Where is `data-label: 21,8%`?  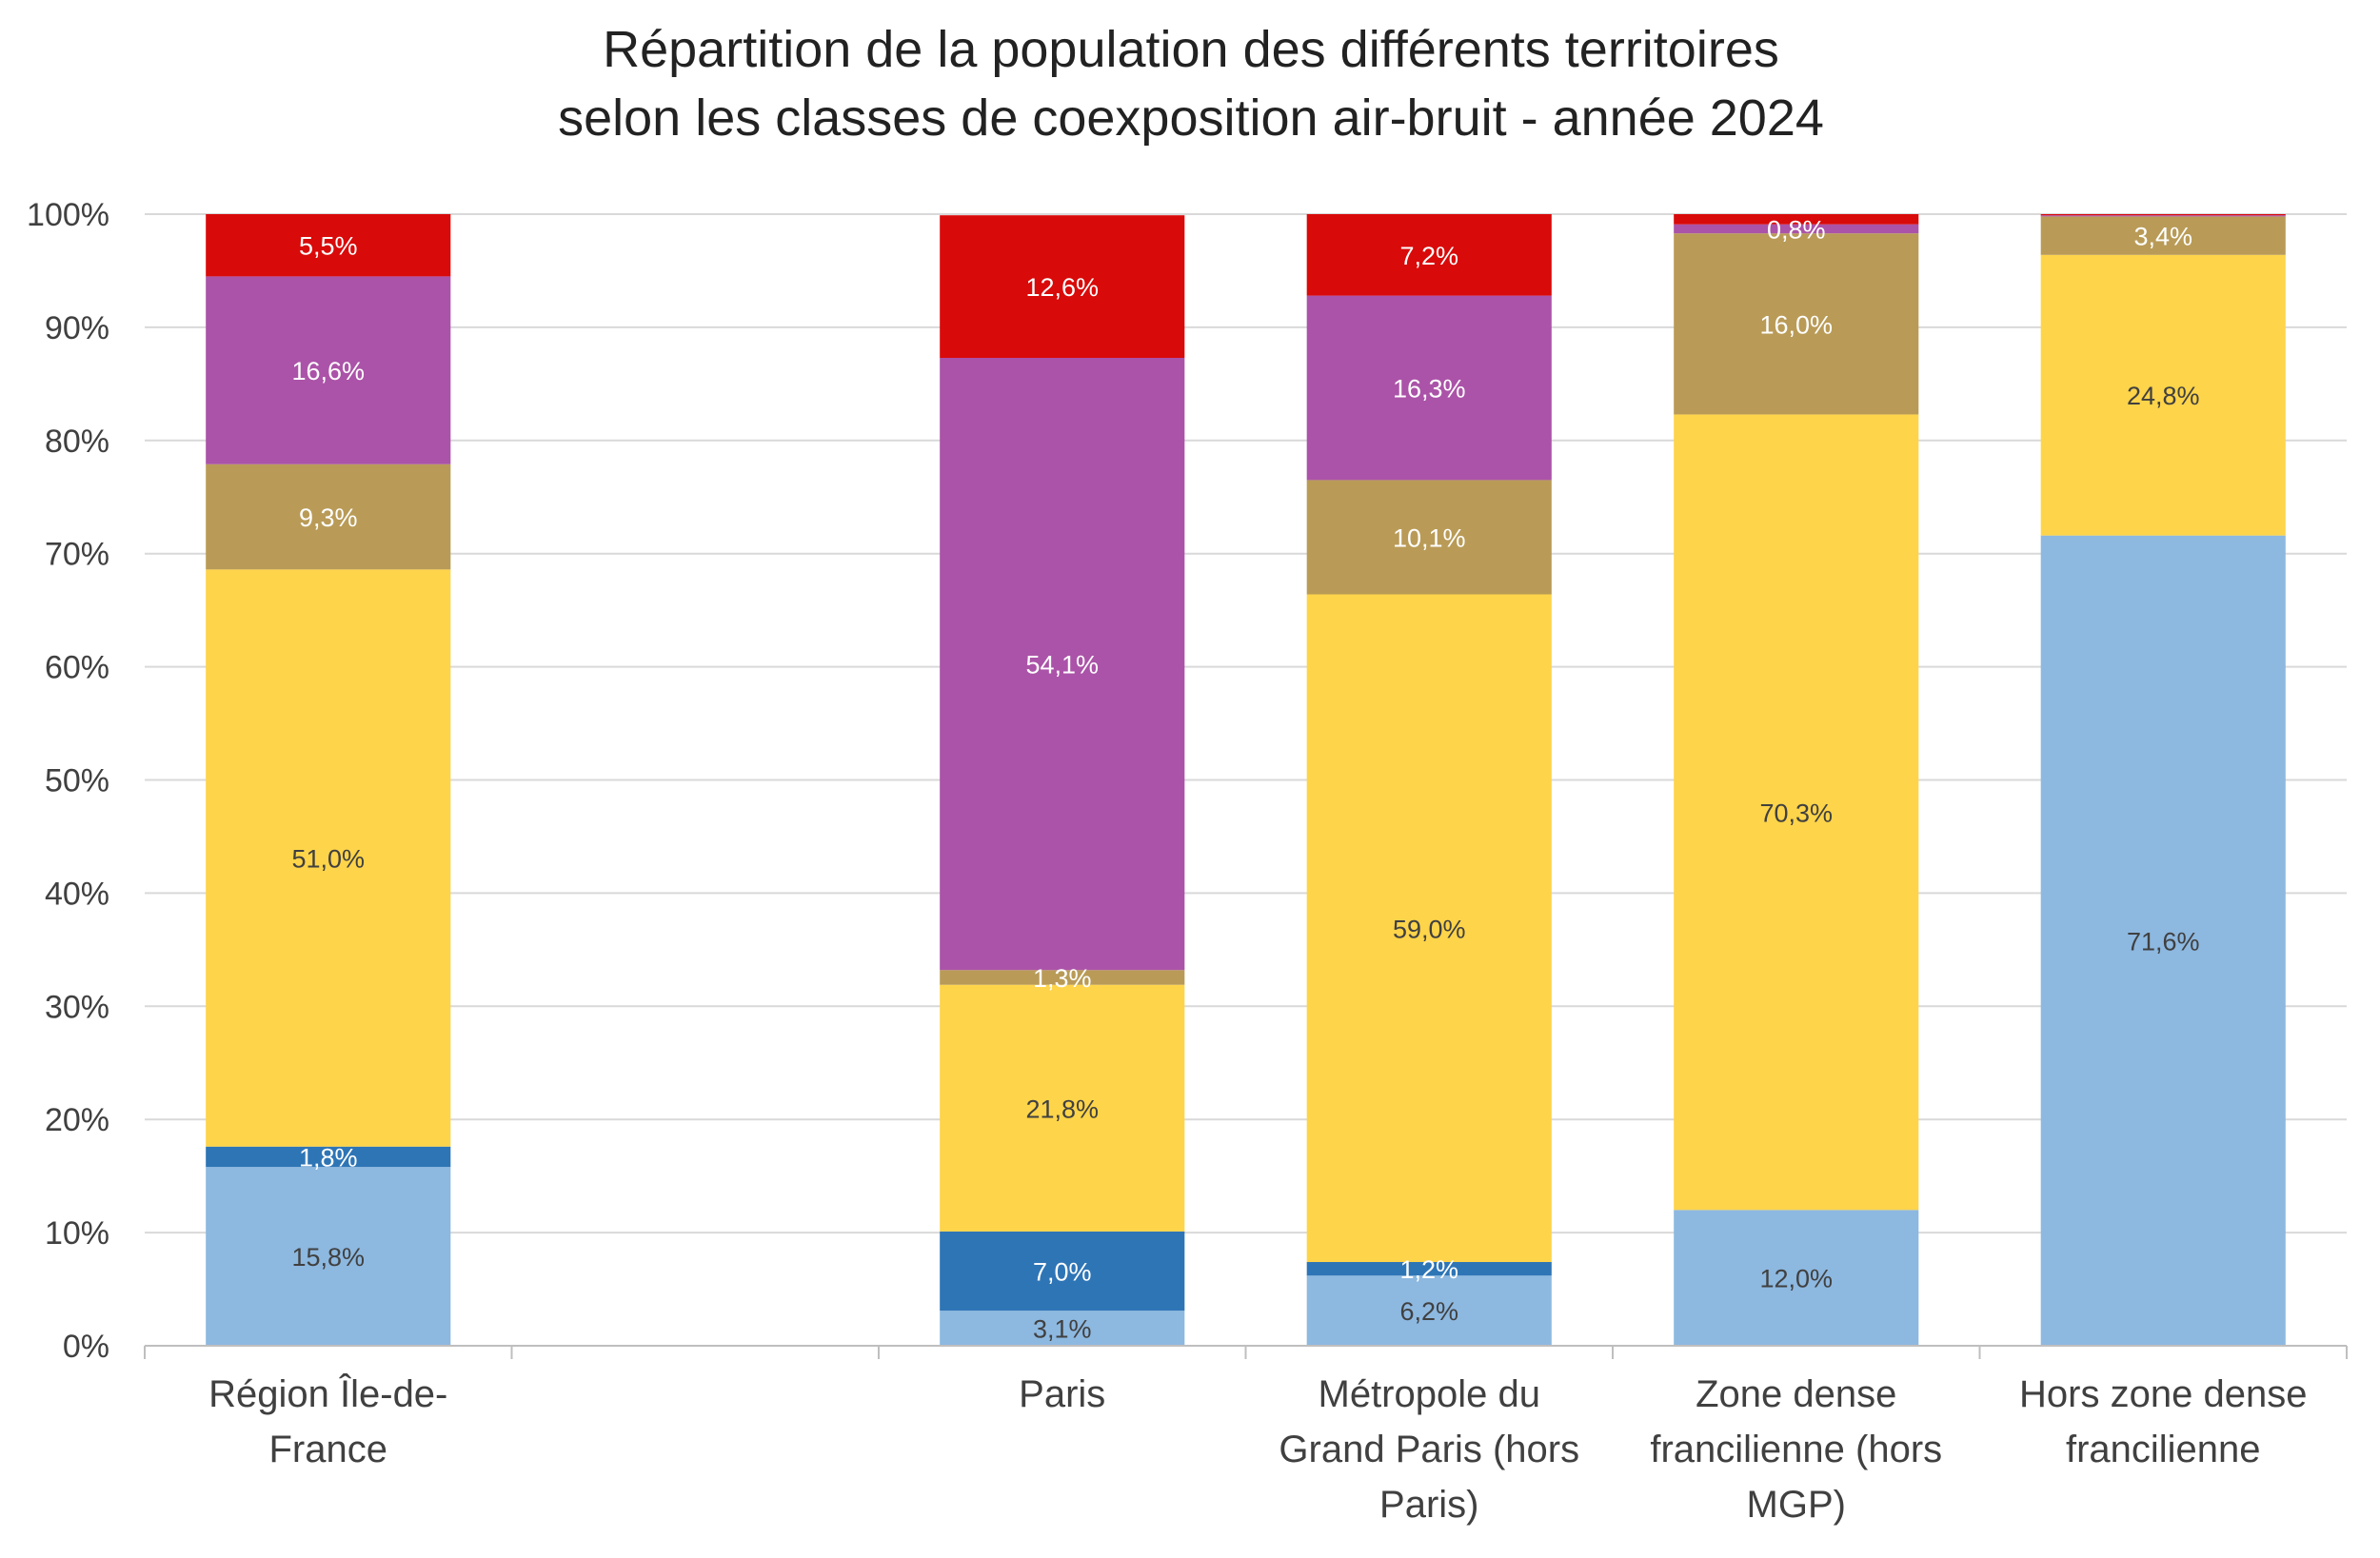
data-label: 21,8% is located at coordinates (1062, 1109).